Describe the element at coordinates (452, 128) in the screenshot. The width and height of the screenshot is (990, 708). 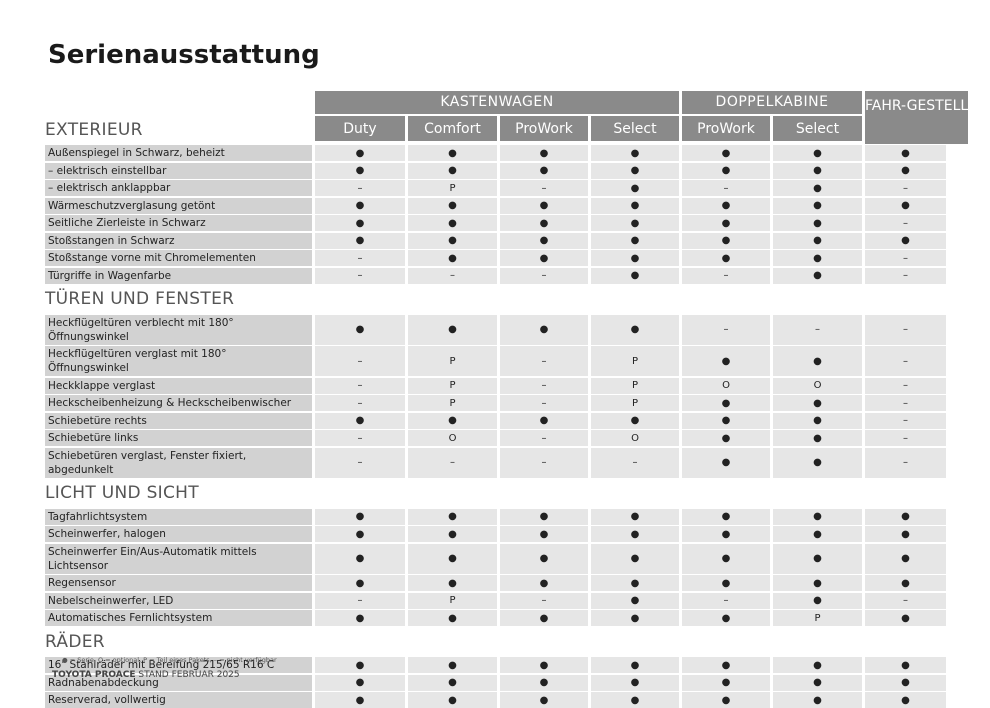
I see `column-header: Comfort` at that location.